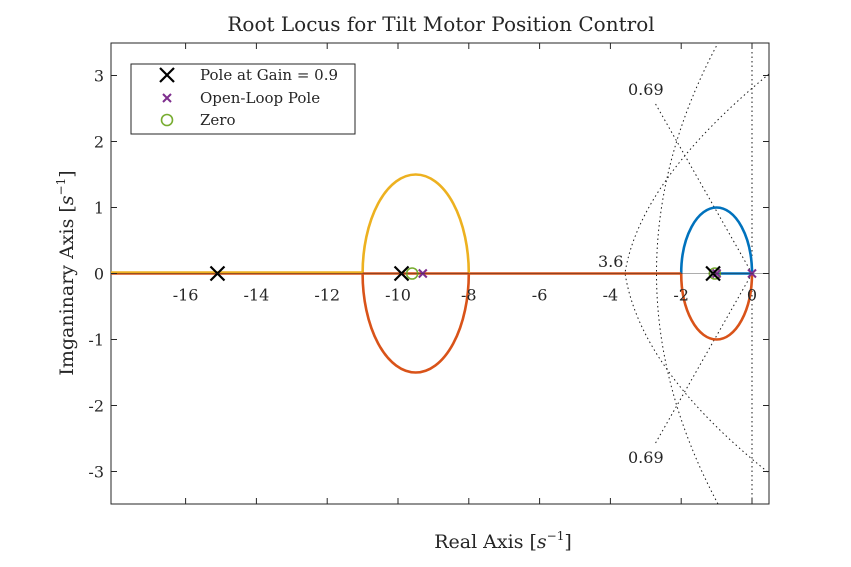 The image size is (851, 567). I want to click on legend-marker-open-loop-pole, so click(167, 98).